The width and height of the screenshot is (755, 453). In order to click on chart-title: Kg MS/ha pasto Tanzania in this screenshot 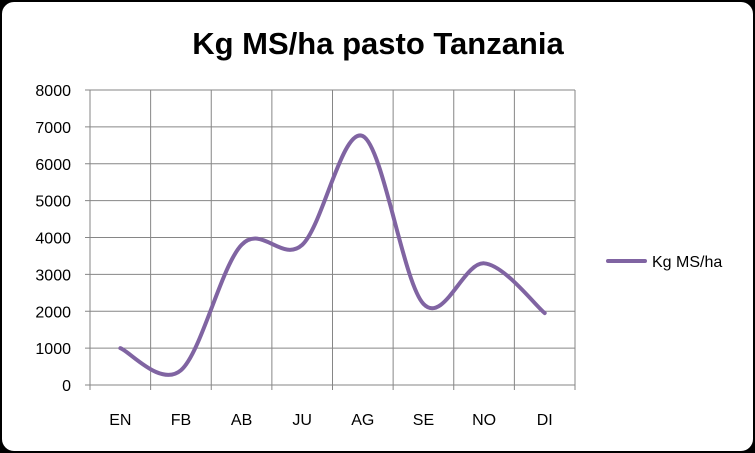, I will do `click(378, 43)`.